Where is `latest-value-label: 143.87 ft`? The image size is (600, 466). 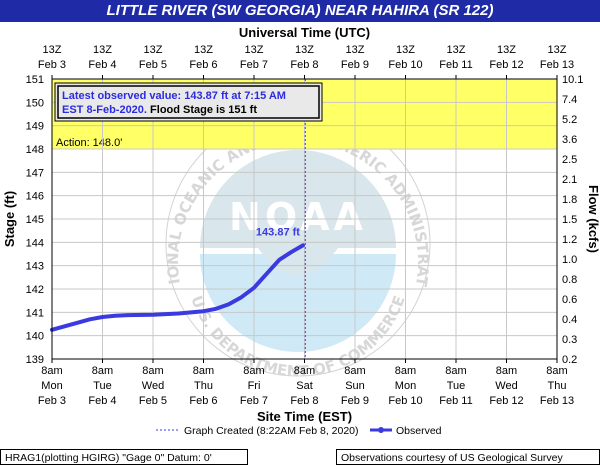
latest-value-label: 143.87 ft is located at coordinates (278, 232).